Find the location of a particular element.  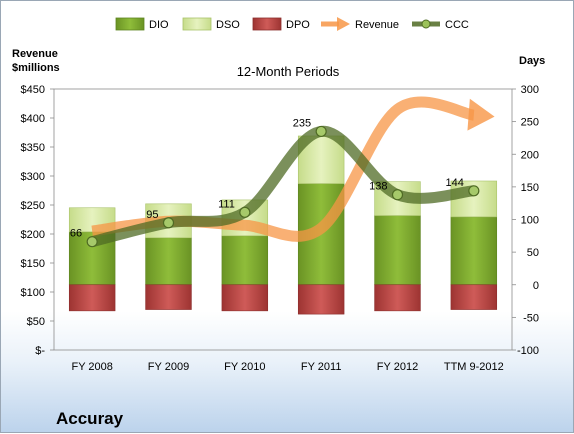

category-label: FY 2010 is located at coordinates (244, 367).